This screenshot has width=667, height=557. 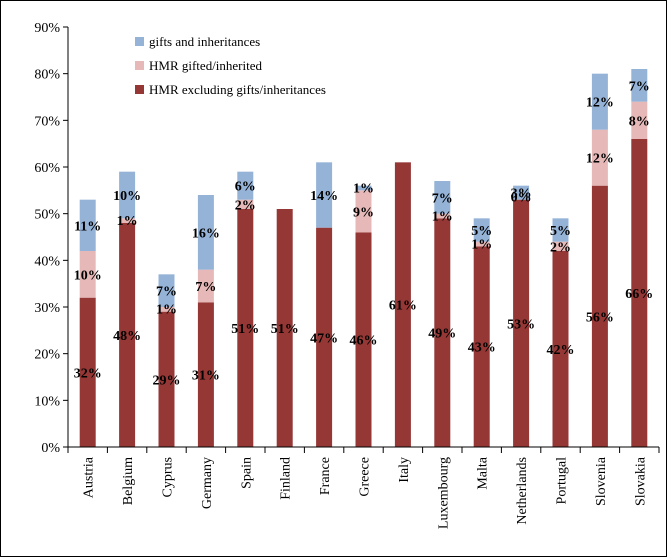 I want to click on data-label: 56%, so click(x=600, y=317).